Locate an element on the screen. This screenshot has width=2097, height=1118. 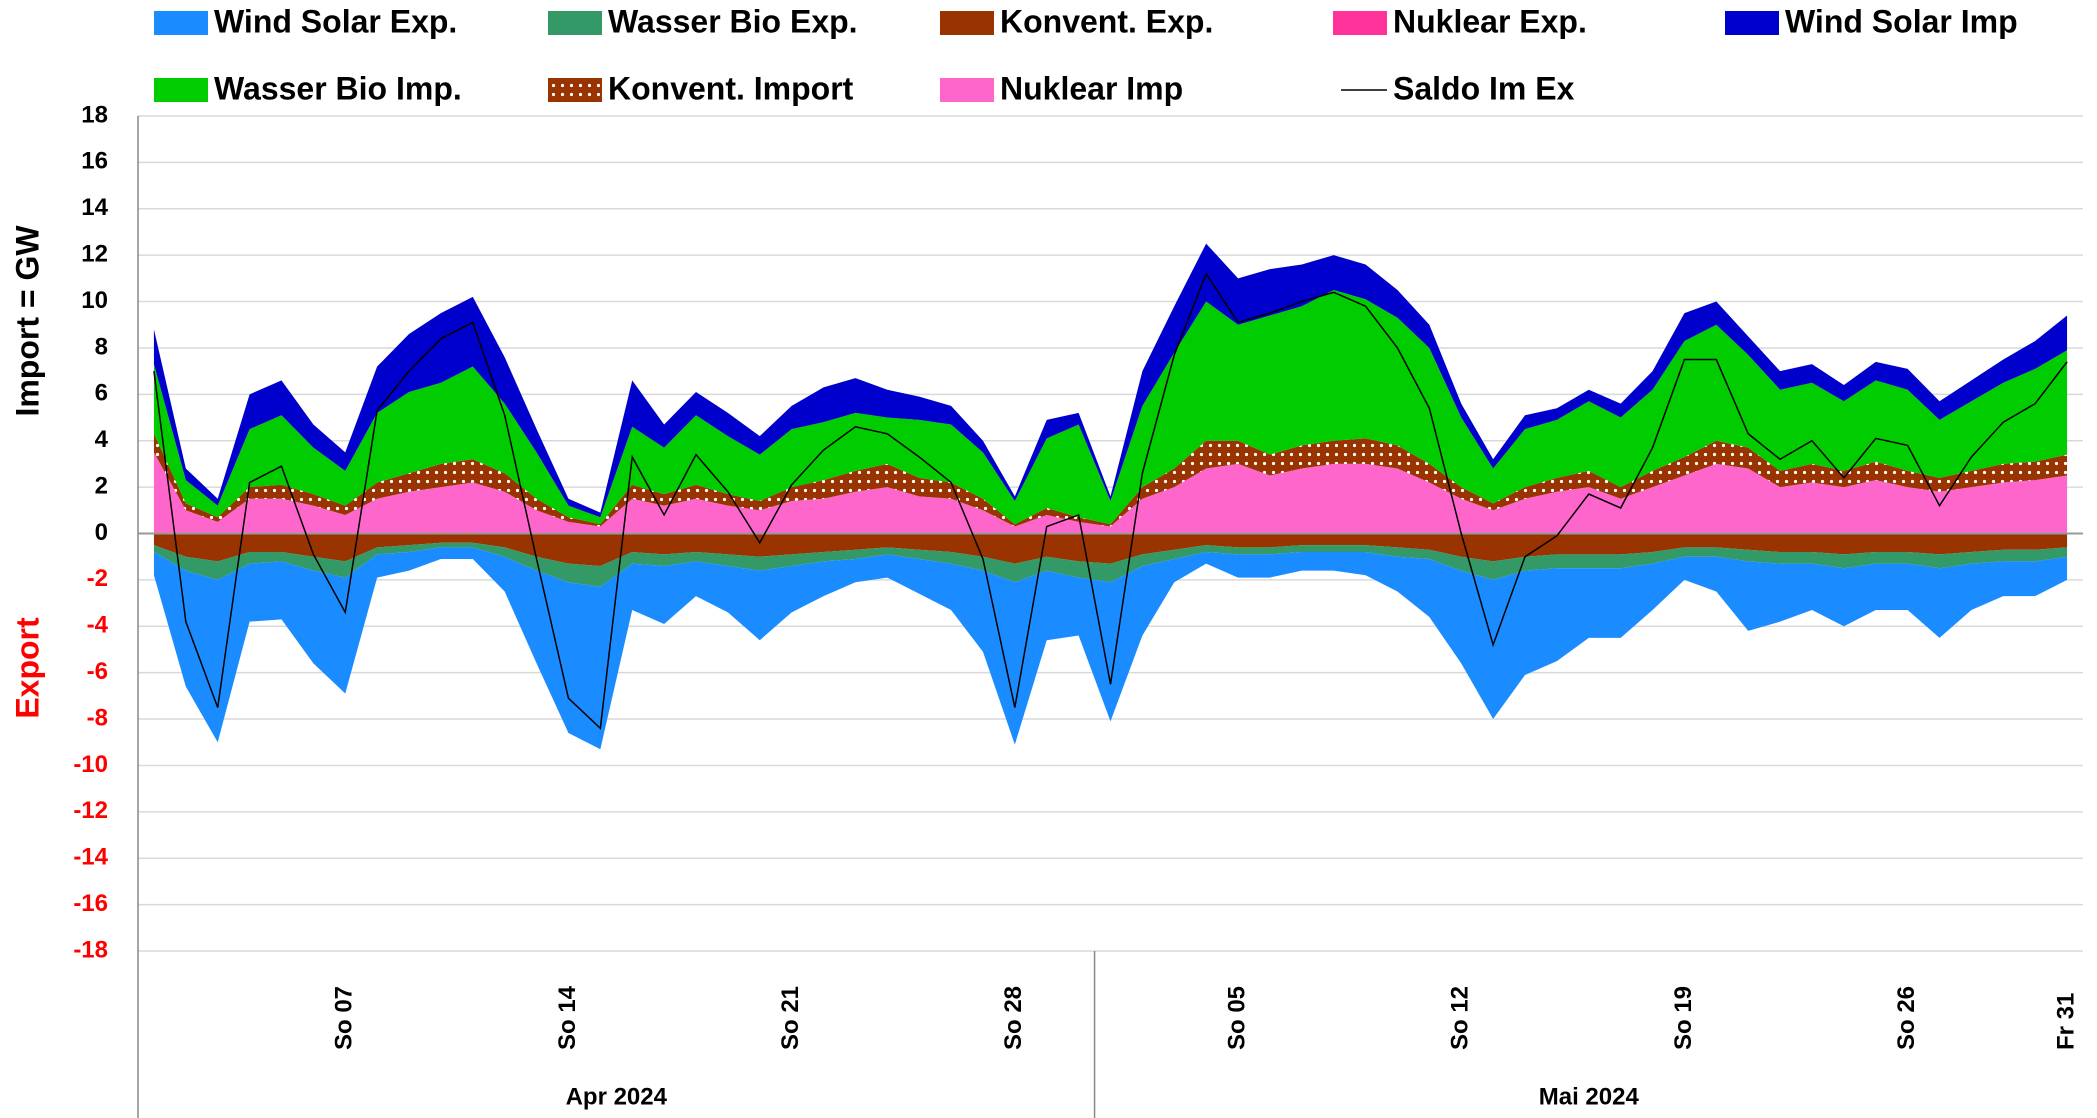
legend-label: Nuklear Exp. is located at coordinates (1490, 21).